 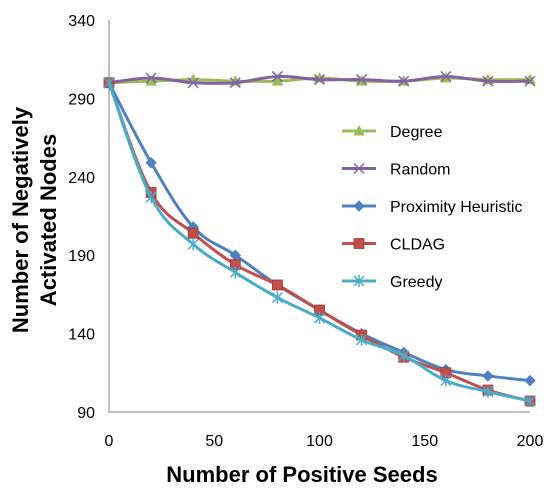 I want to click on y-tick-label: 240, so click(x=81, y=178).